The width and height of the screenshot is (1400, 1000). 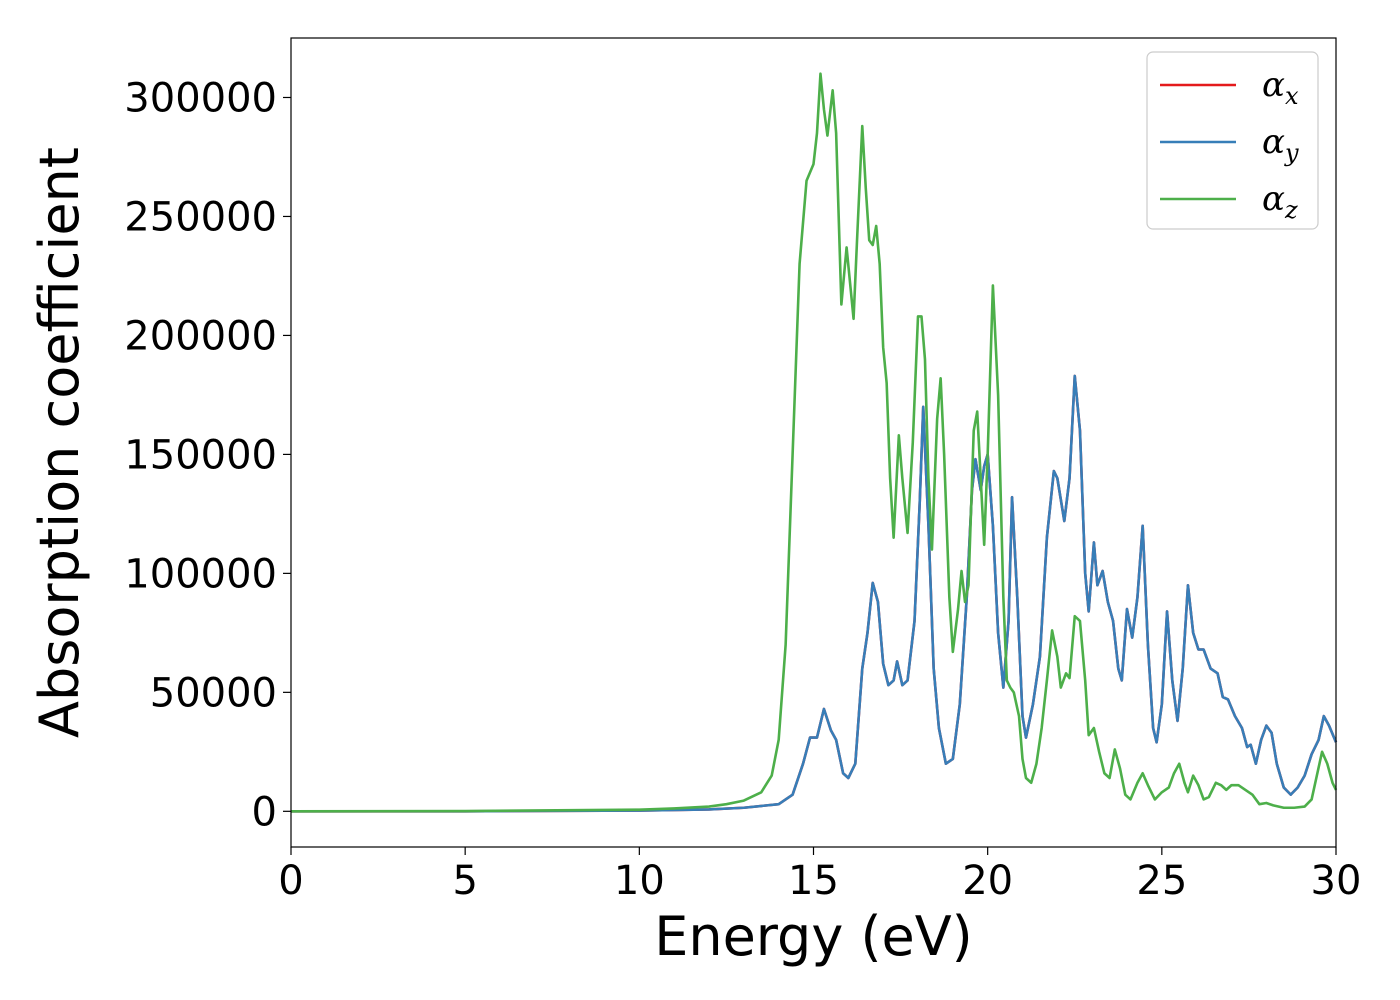 What do you see at coordinates (813, 936) in the screenshot?
I see `x-axis-label: Energy (eV)` at bounding box center [813, 936].